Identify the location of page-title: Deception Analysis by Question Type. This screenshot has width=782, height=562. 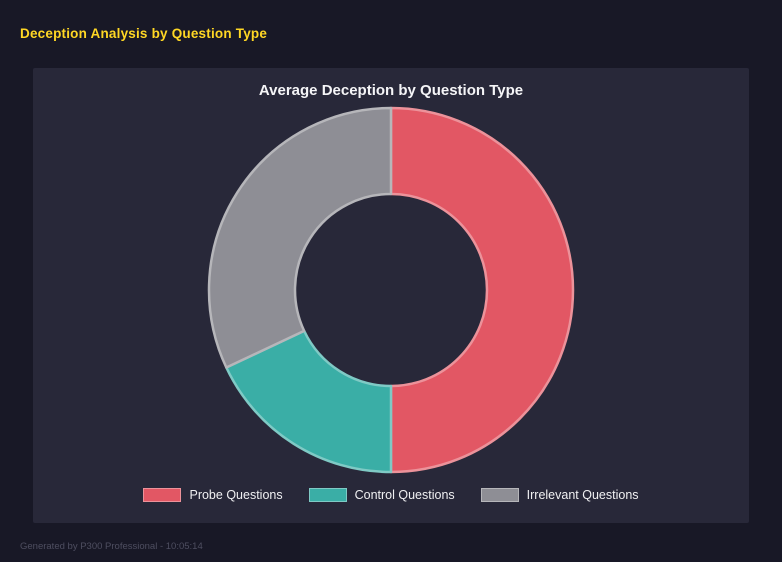
(144, 33).